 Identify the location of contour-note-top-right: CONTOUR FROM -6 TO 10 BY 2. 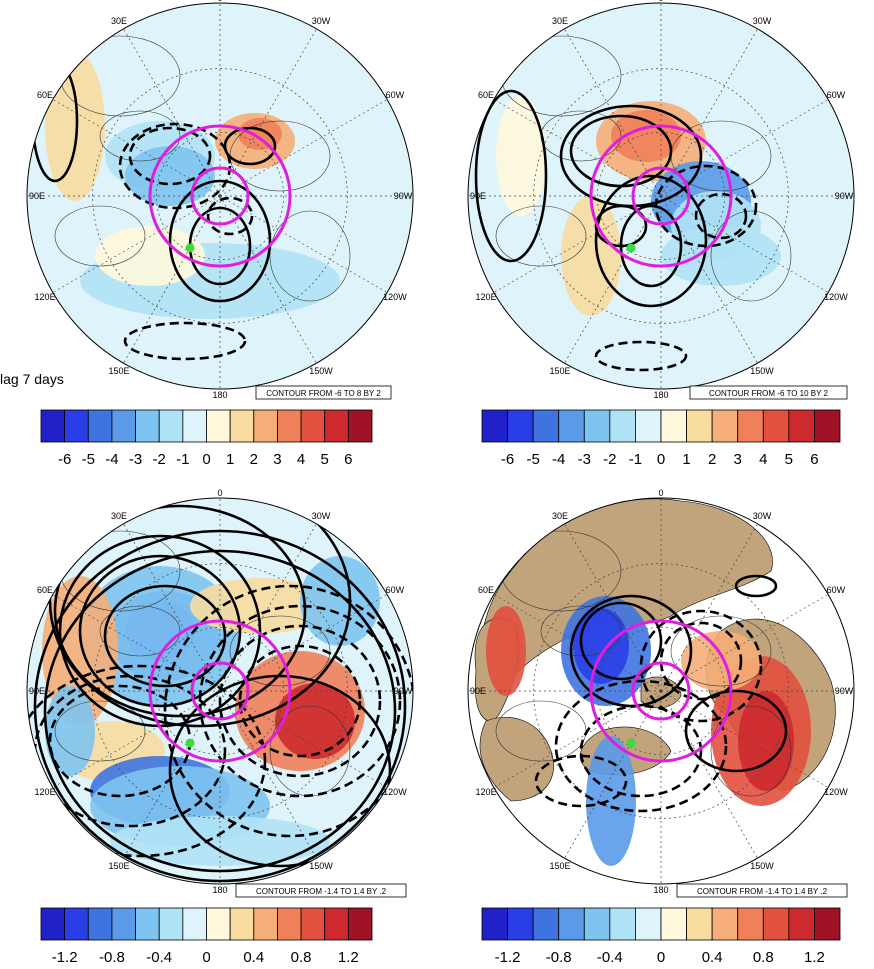
(769, 393).